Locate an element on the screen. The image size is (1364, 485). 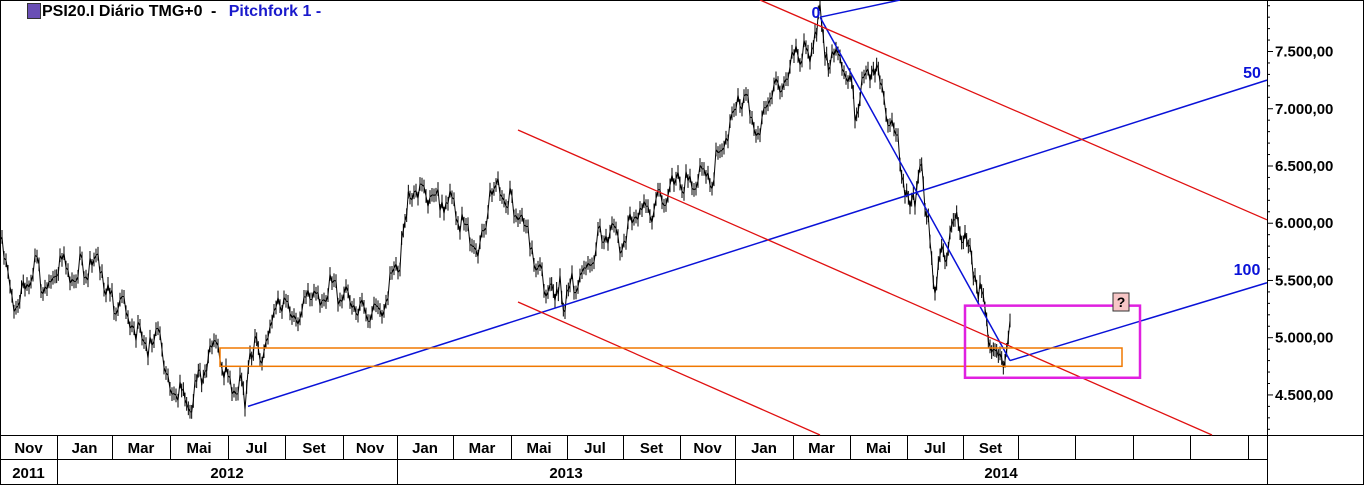
year-label: 2014 is located at coordinates (1001, 473).